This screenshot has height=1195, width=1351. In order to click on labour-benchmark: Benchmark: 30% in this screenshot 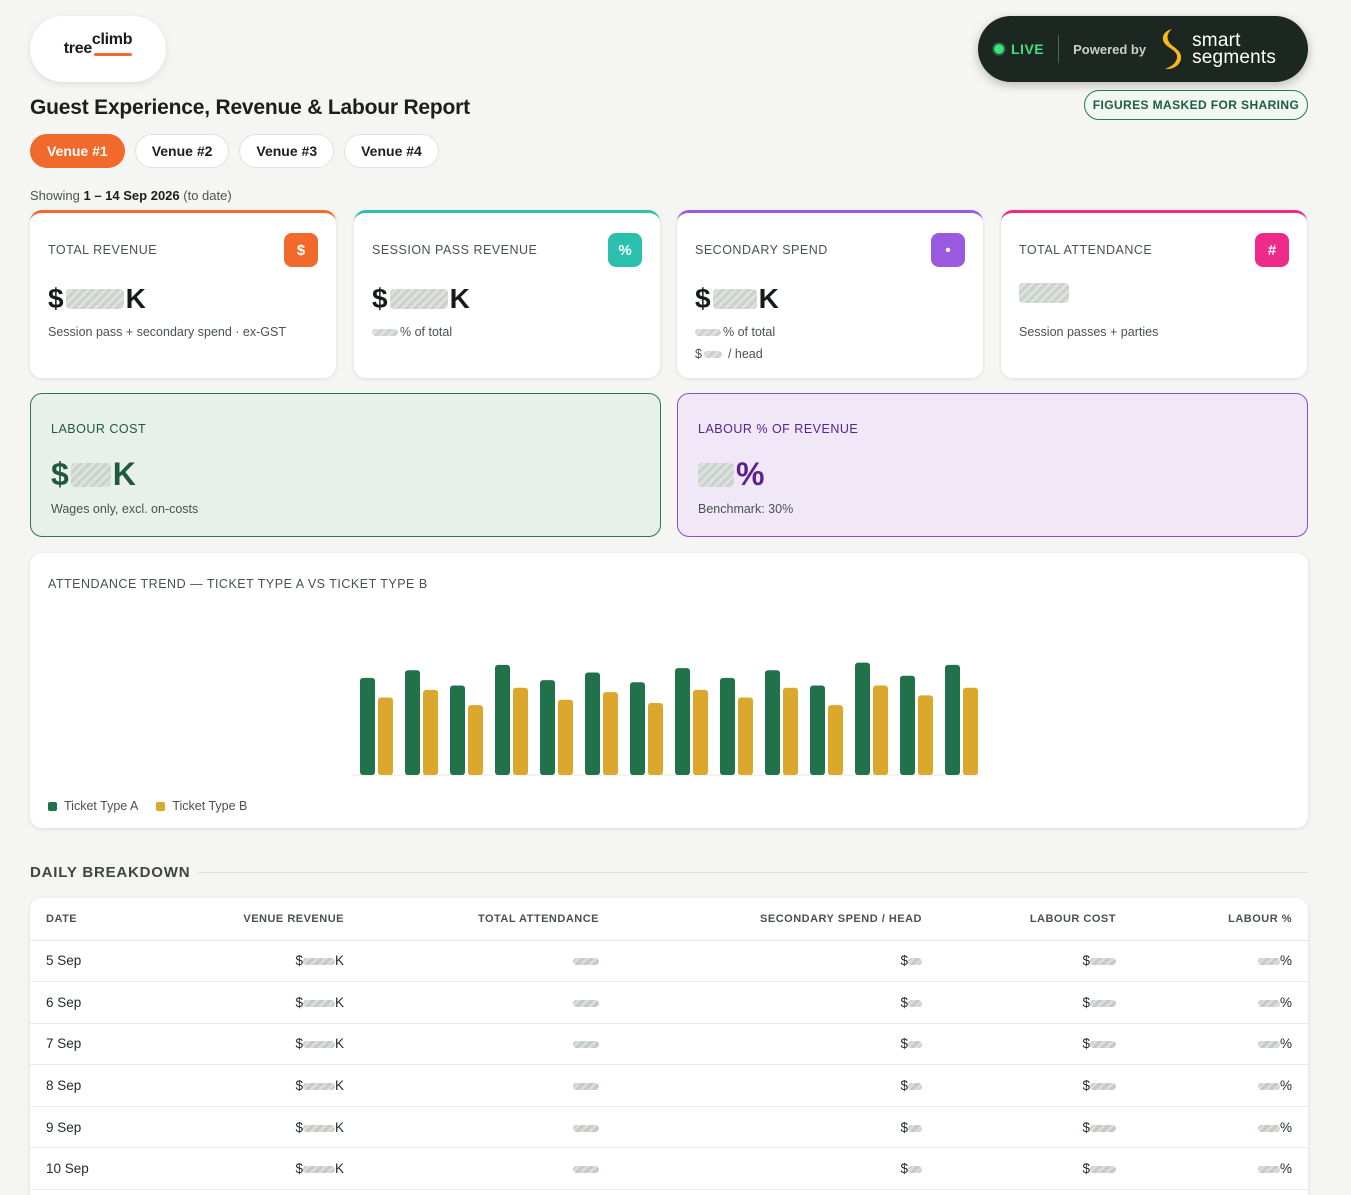, I will do `click(746, 509)`.